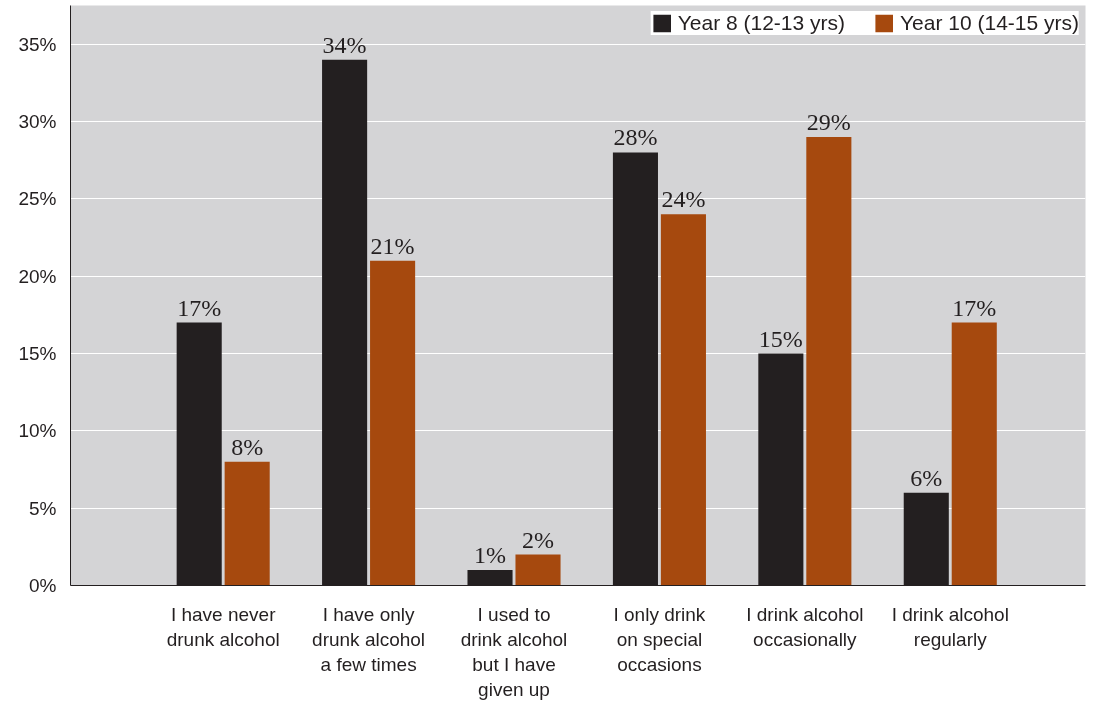 The width and height of the screenshot is (1097, 720). What do you see at coordinates (37, 431) in the screenshot?
I see `y-tick-label: 10%` at bounding box center [37, 431].